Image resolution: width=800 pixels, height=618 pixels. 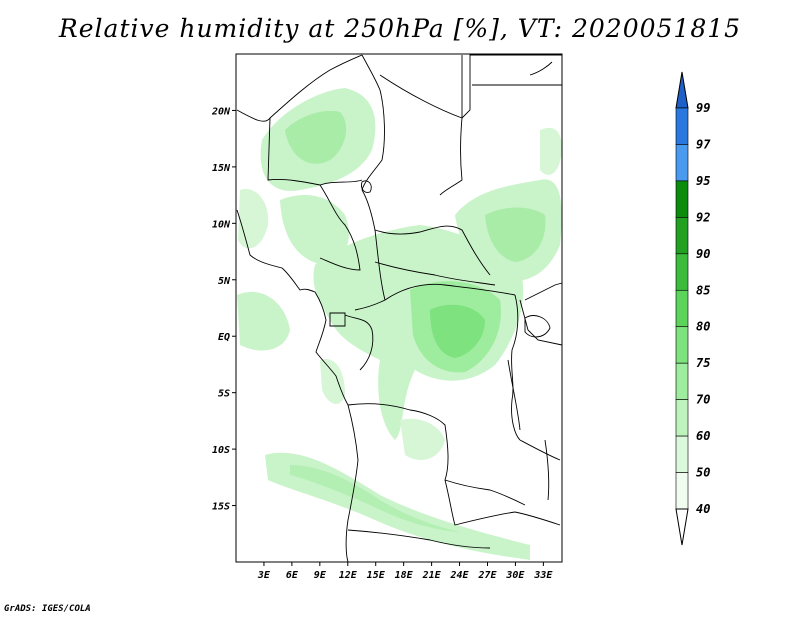 What do you see at coordinates (547, 470) in the screenshot?
I see `lake-malawi` at bounding box center [547, 470].